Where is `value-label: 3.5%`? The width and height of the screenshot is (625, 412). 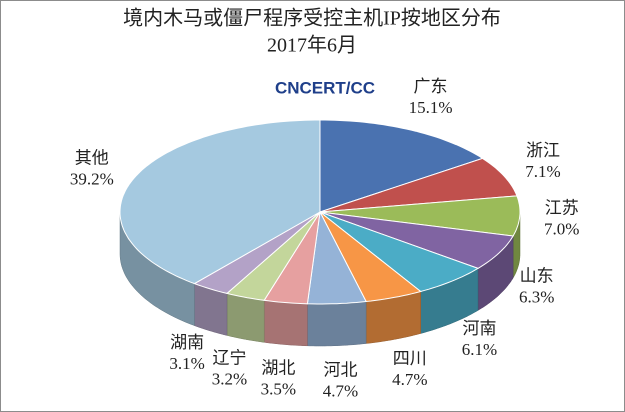 value-label: 3.5% is located at coordinates (278, 388).